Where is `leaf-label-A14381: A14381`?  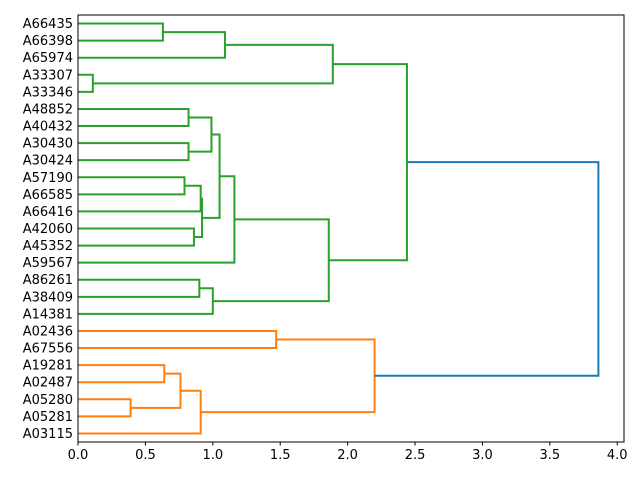
leaf-label-A14381: A14381 is located at coordinates (48, 314).